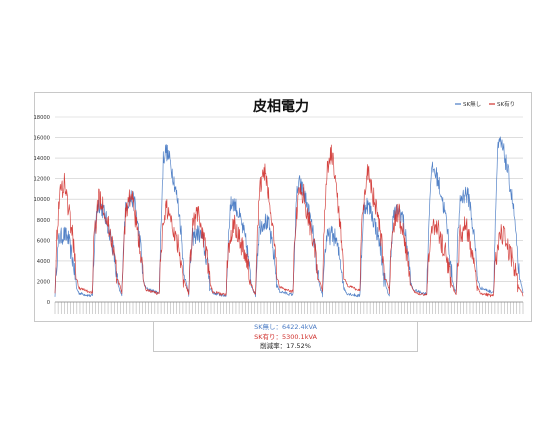 The width and height of the screenshot is (560, 430). I want to click on summary-box: SK無し：6422.4kVA SK有り：5300.1kVA 削減率：17.52%, so click(285, 336).